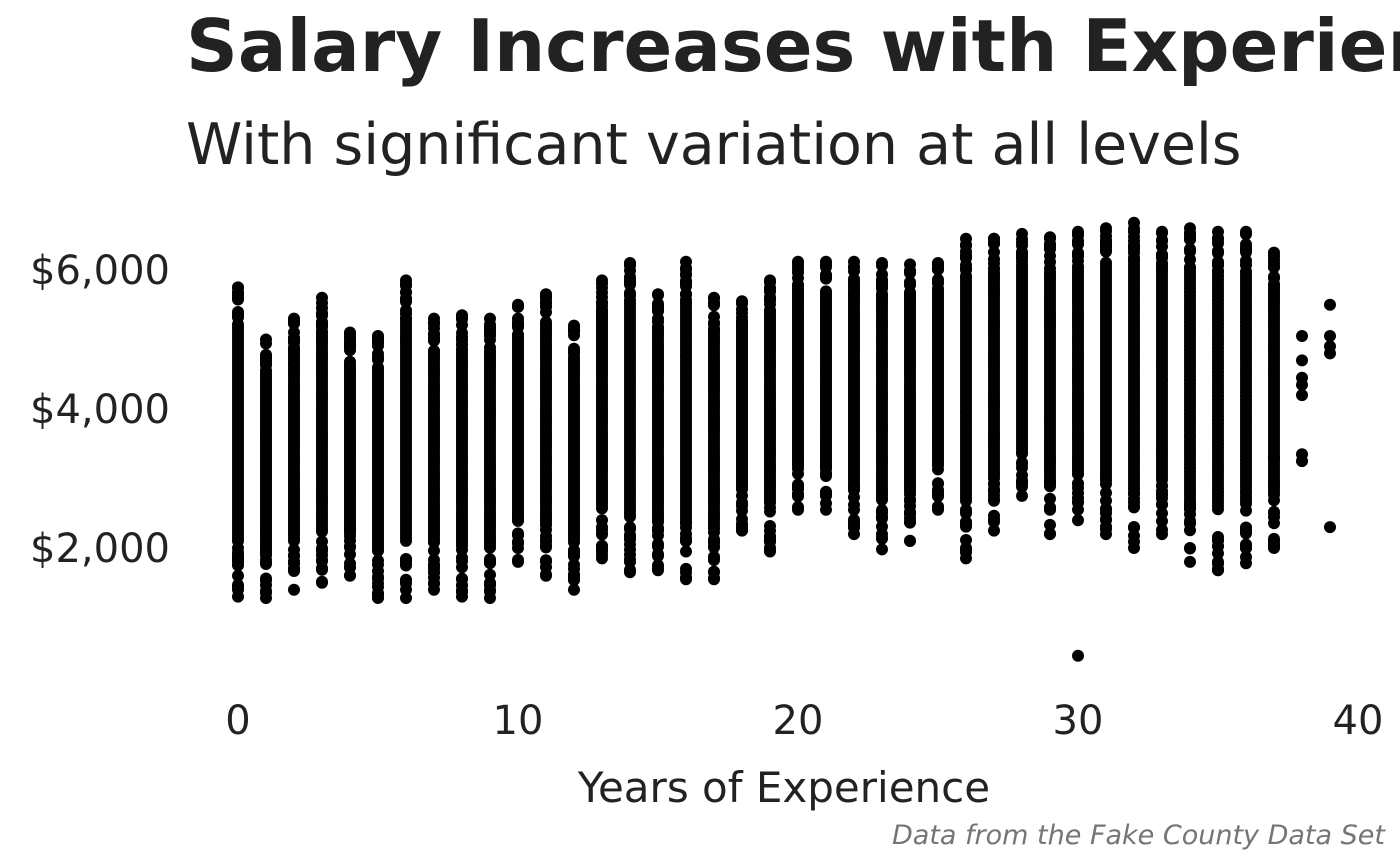 The image size is (1400, 866). What do you see at coordinates (100, 410) in the screenshot?
I see `y-tick-label: $4,000` at bounding box center [100, 410].